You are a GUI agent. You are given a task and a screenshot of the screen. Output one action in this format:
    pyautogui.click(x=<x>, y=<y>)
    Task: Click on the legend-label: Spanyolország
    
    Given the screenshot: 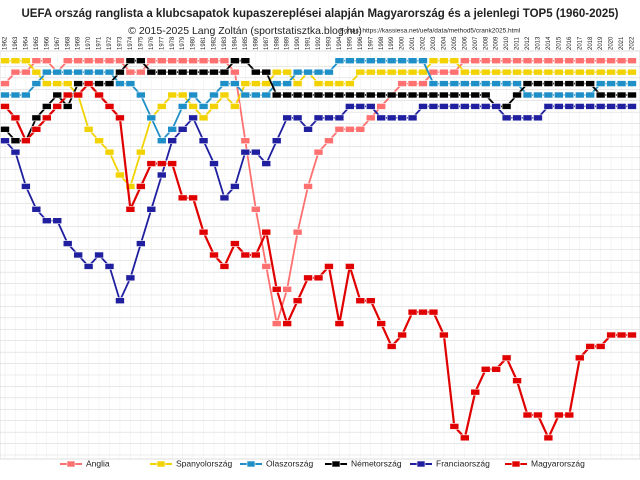 What is the action you would take?
    pyautogui.click(x=204, y=463)
    